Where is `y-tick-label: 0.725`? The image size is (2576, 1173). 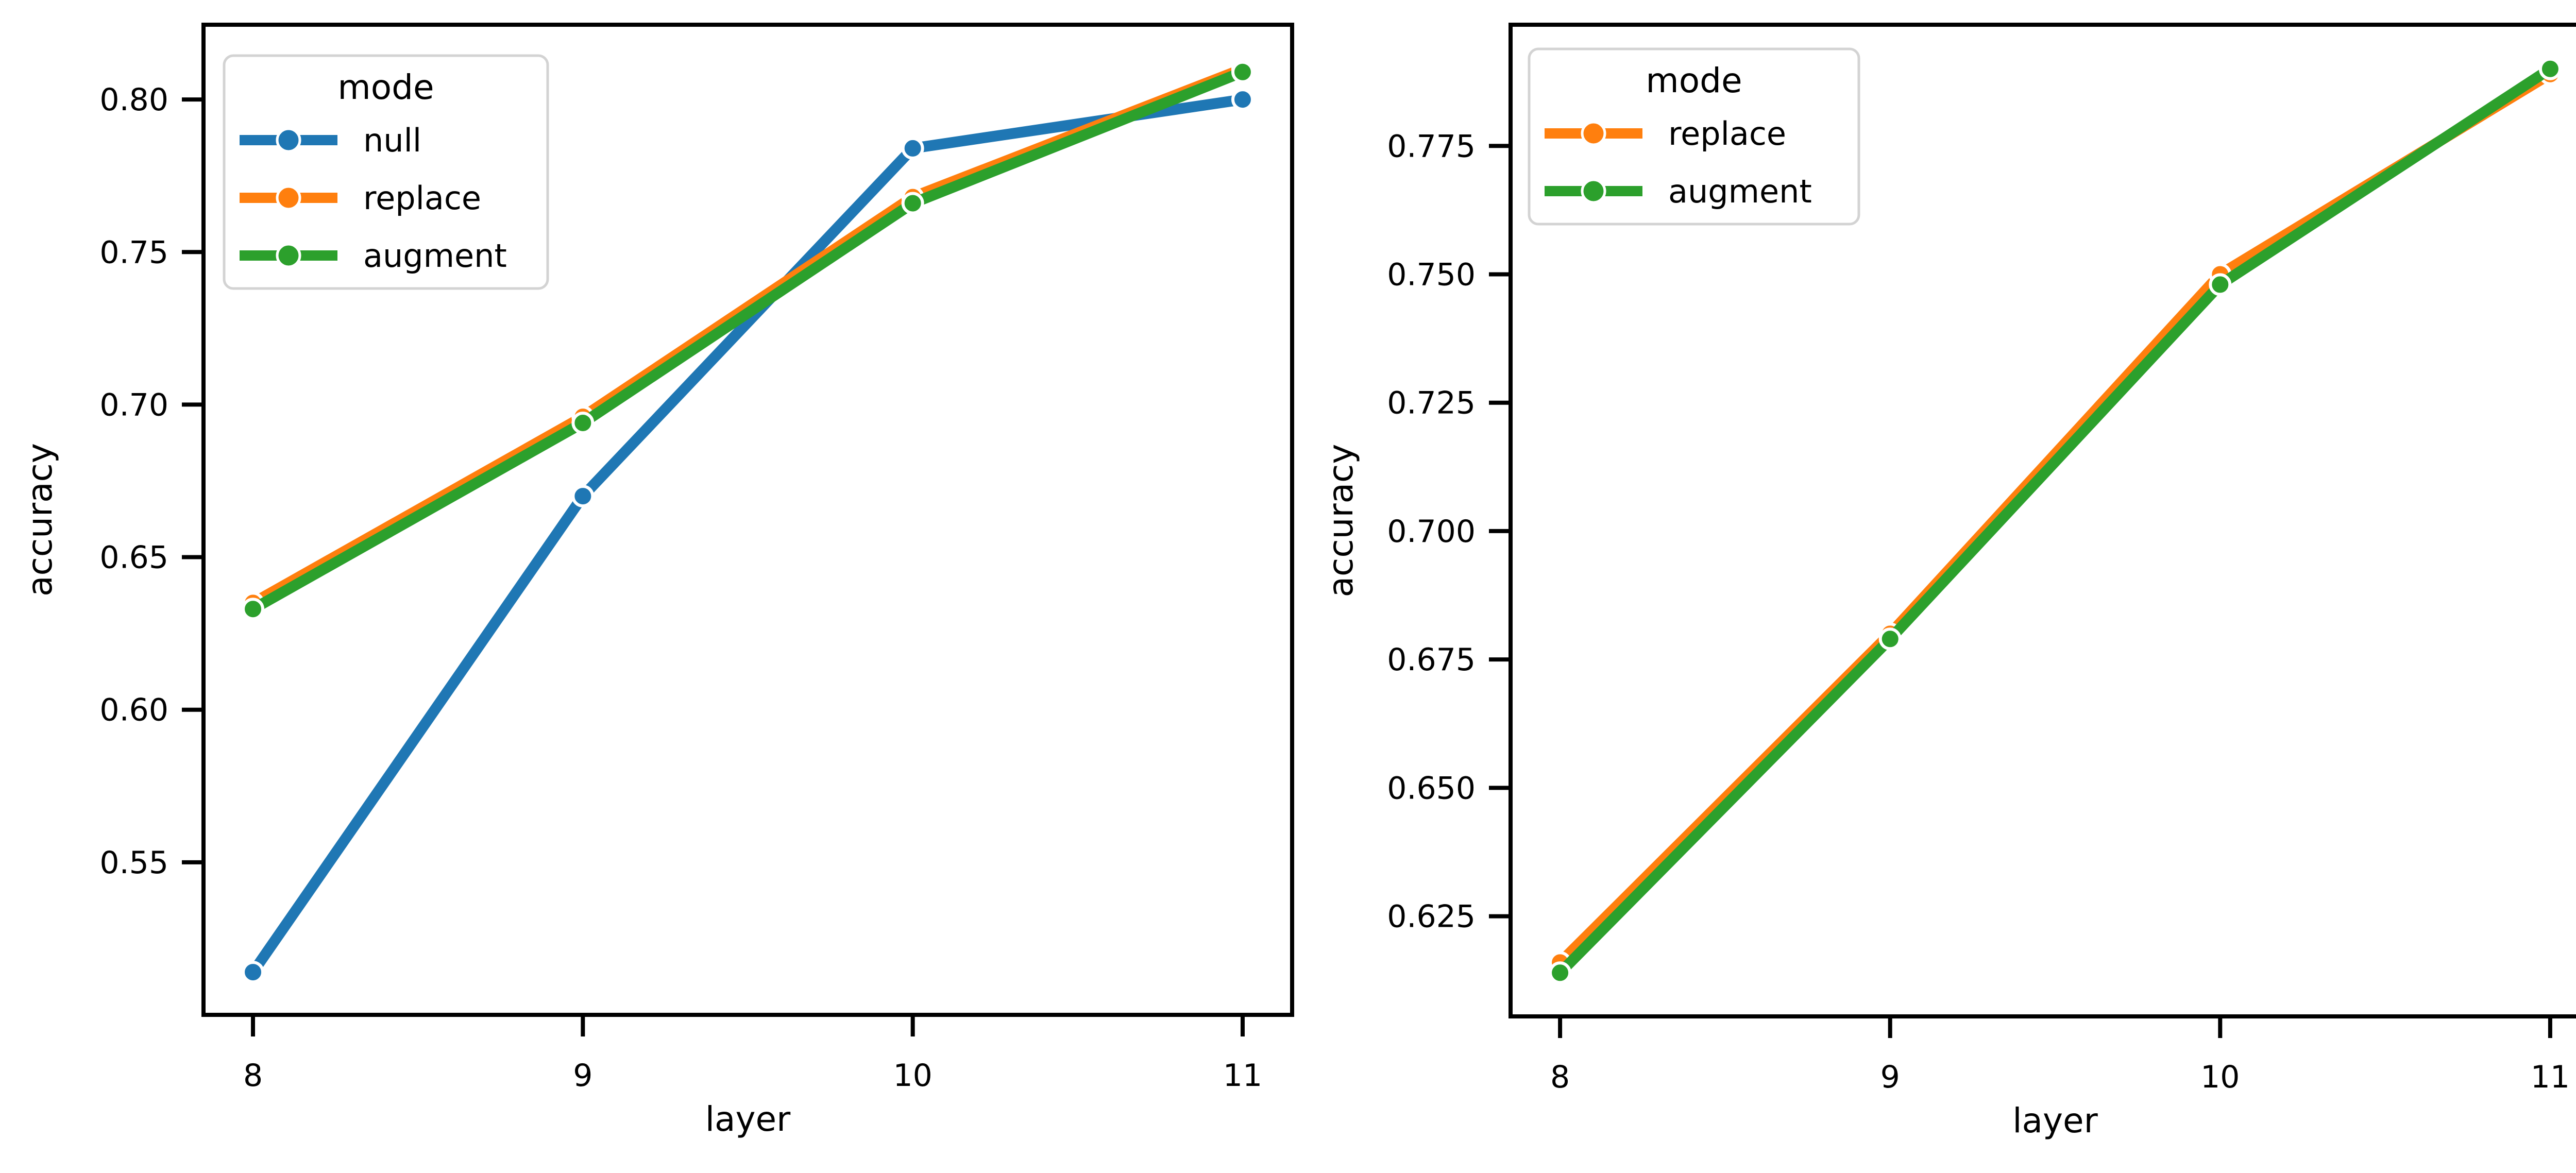
y-tick-label: 0.725 is located at coordinates (1432, 403).